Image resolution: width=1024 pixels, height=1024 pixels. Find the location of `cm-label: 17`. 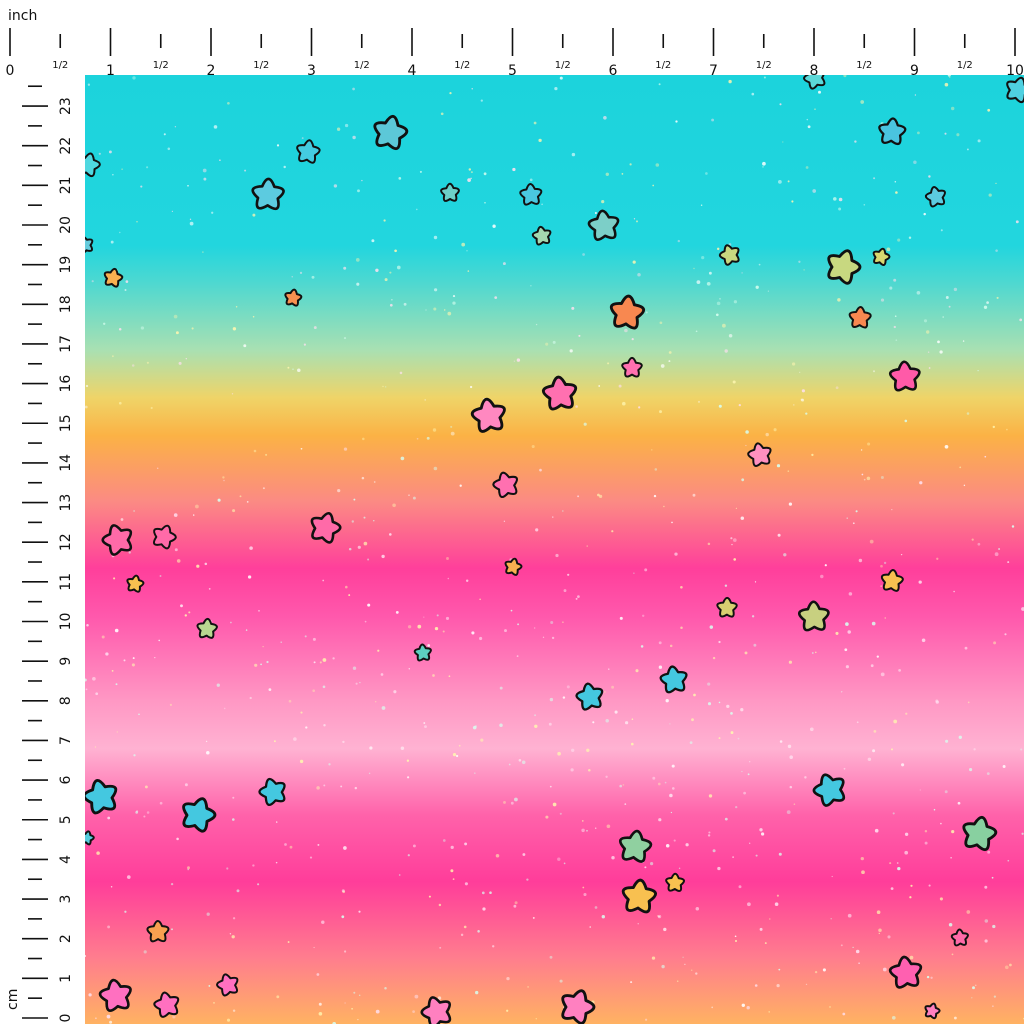

cm-label: 17 is located at coordinates (66, 344).